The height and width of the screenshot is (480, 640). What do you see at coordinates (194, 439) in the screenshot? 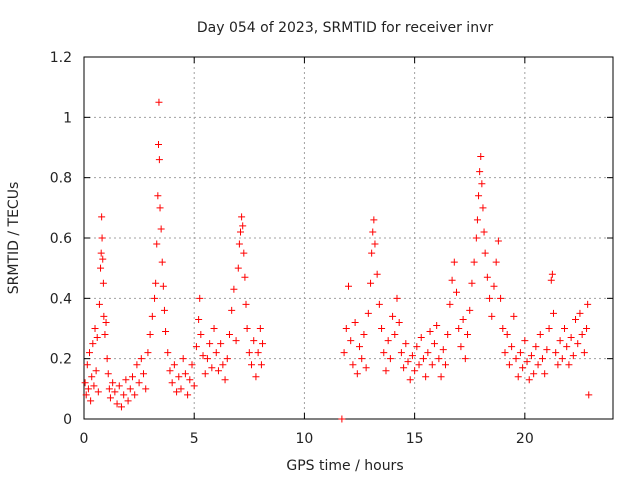
I see `x-tick-label: 5` at bounding box center [194, 439].